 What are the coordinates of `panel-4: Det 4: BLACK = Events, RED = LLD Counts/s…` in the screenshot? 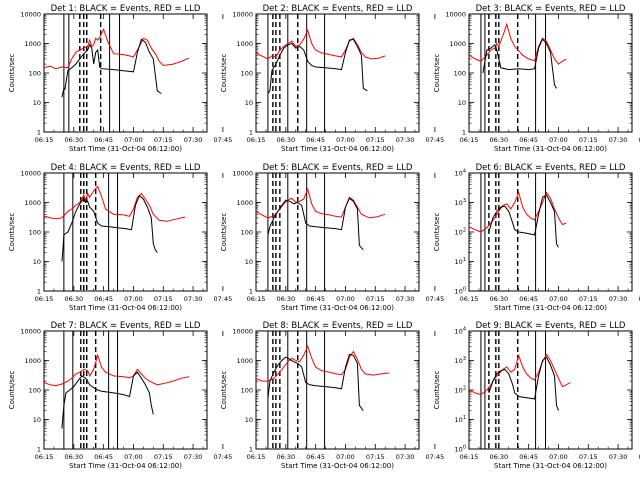 It's located at (120, 237).